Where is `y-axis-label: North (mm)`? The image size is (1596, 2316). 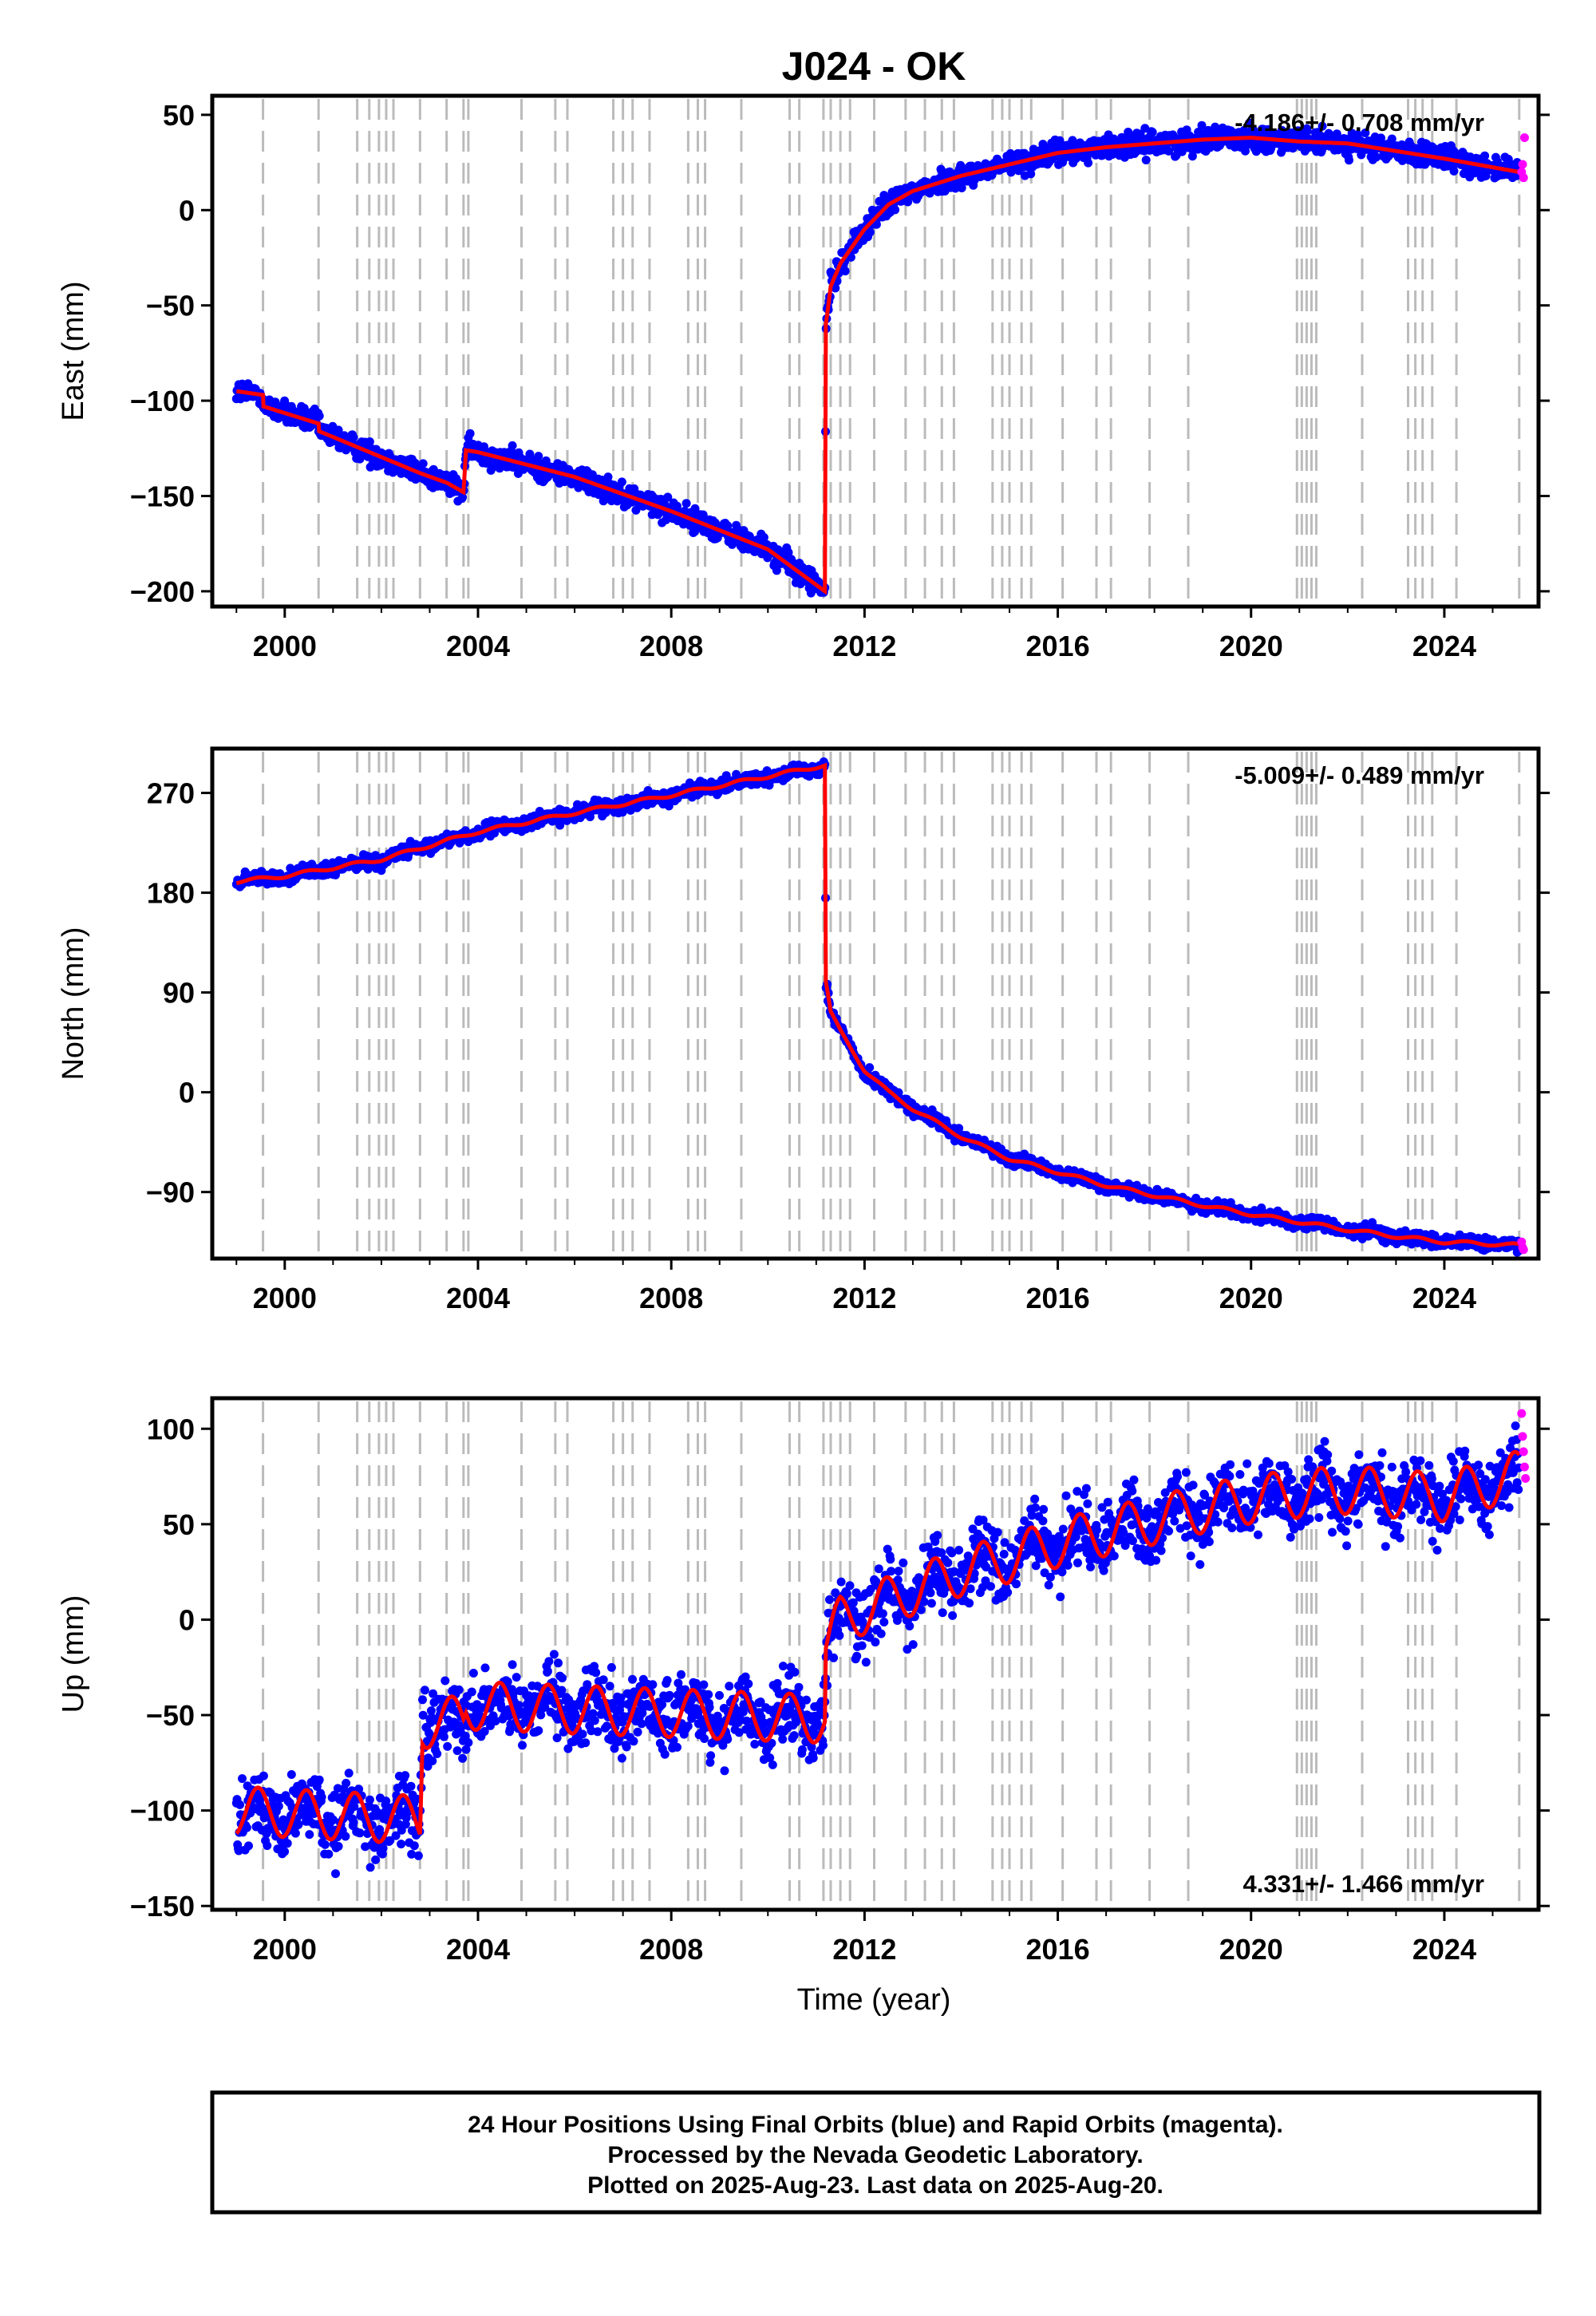
y-axis-label: North (mm) is located at coordinates (73, 1003).